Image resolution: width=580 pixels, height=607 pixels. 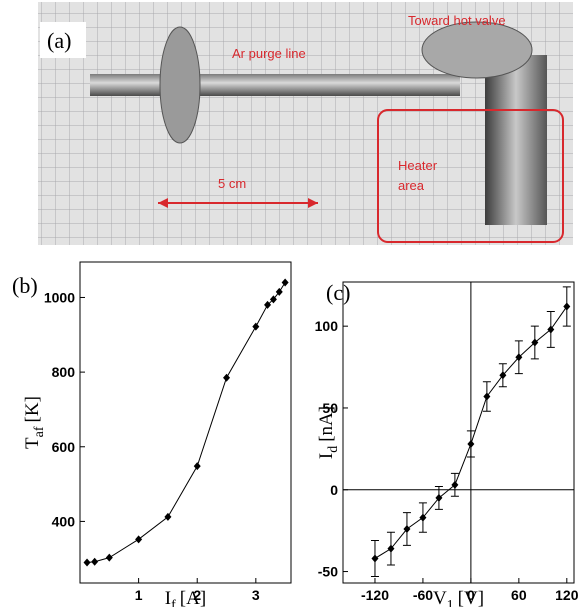 I want to click on x-tick-label: 3, so click(x=256, y=595).